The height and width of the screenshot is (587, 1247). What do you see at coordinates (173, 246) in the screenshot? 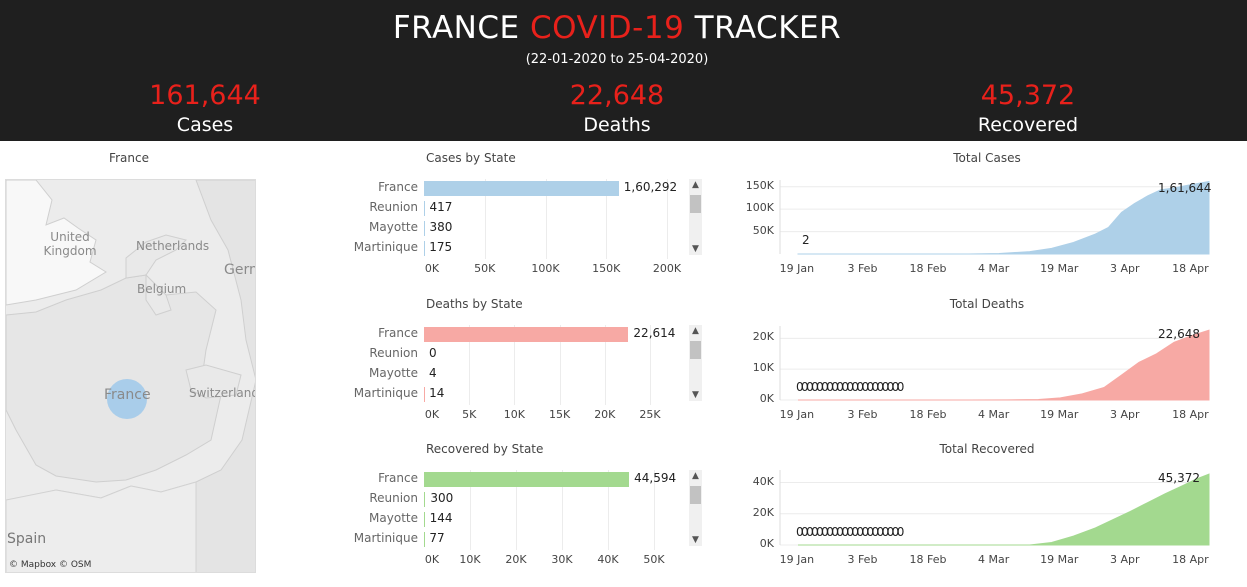
I see `map-label-netherlands: Netherlands` at bounding box center [173, 246].